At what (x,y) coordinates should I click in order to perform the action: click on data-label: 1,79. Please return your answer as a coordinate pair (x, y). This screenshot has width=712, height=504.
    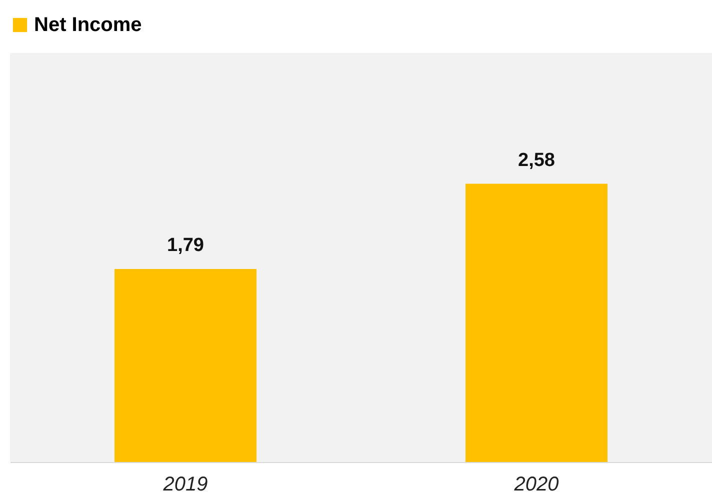
    Looking at the image, I should click on (185, 245).